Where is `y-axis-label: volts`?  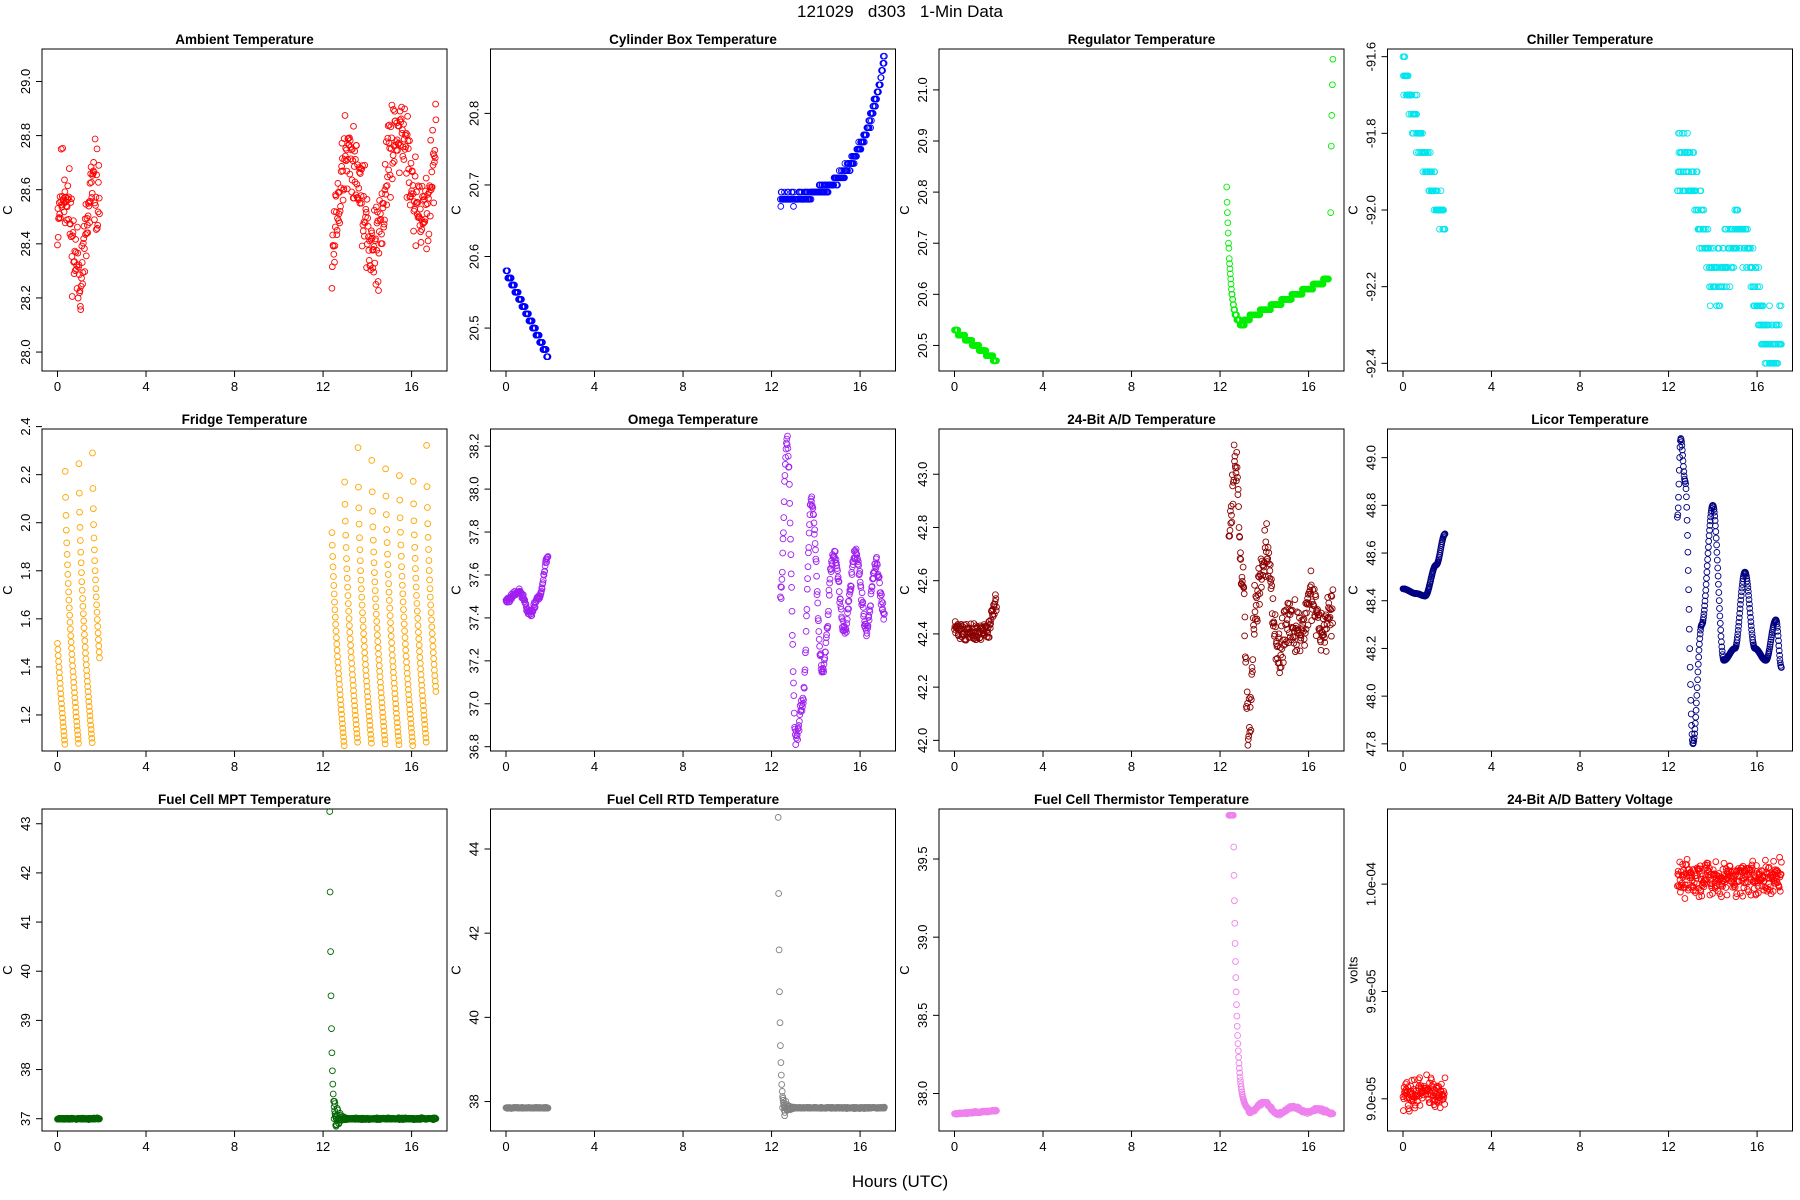 y-axis-label: volts is located at coordinates (1353, 969).